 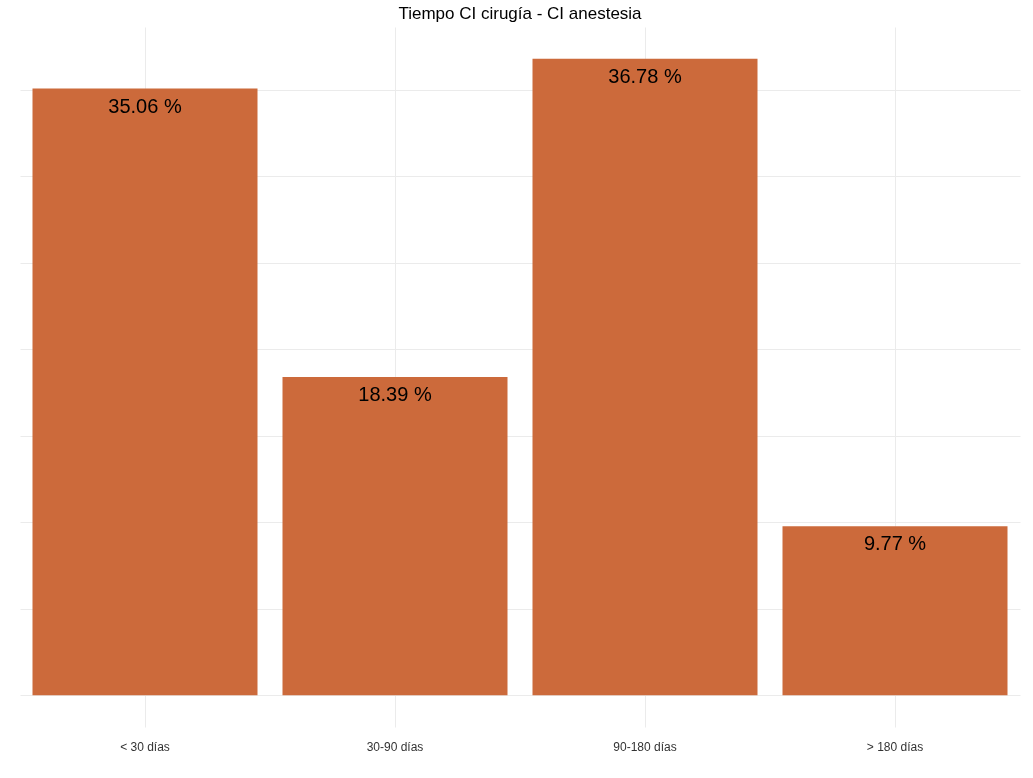 What do you see at coordinates (395, 394) in the screenshot?
I see `data-label: 18.39 %` at bounding box center [395, 394].